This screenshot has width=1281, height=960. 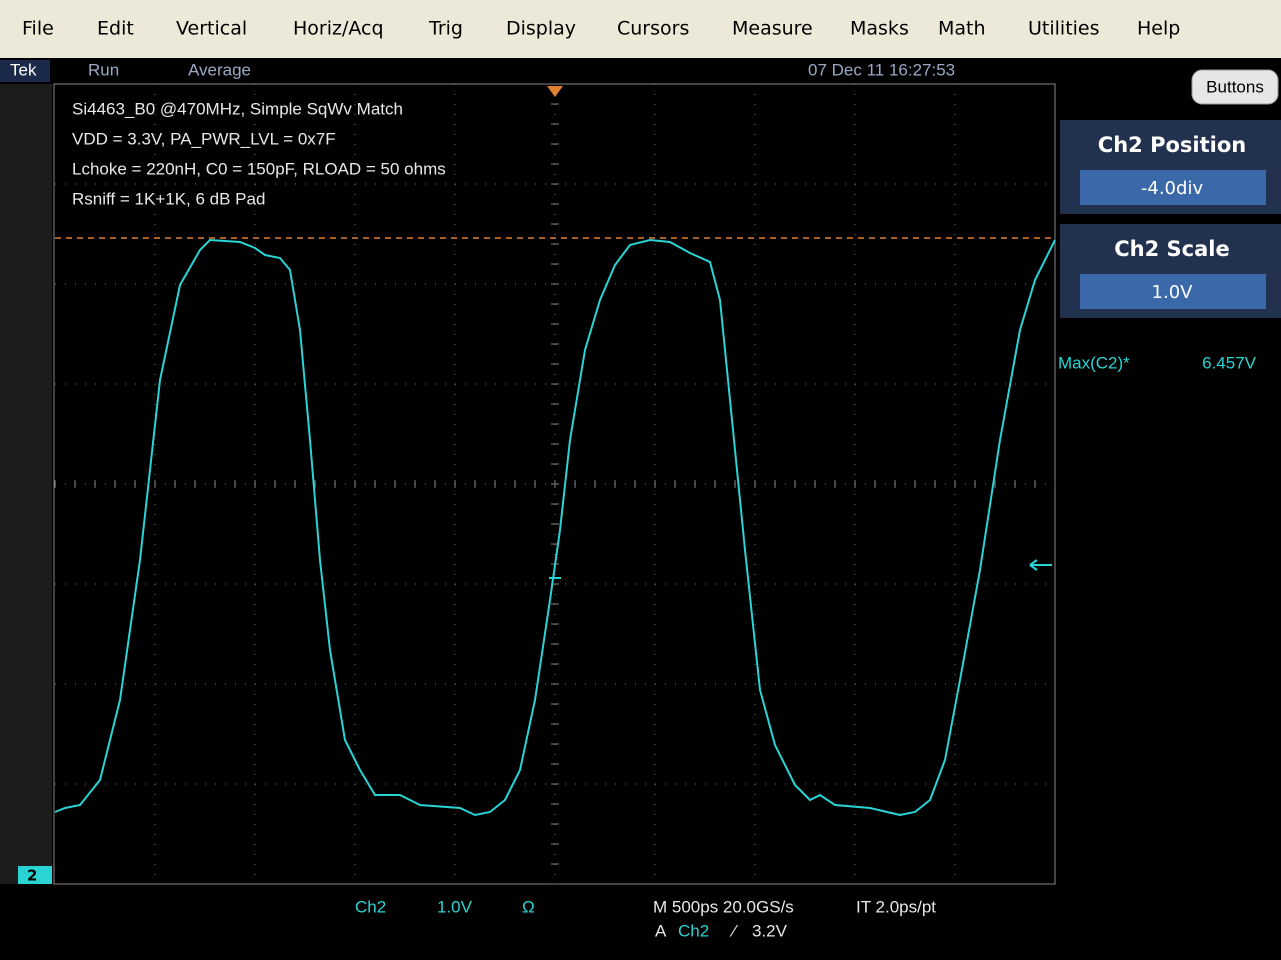 What do you see at coordinates (32, 876) in the screenshot?
I see `channel-marker: 2` at bounding box center [32, 876].